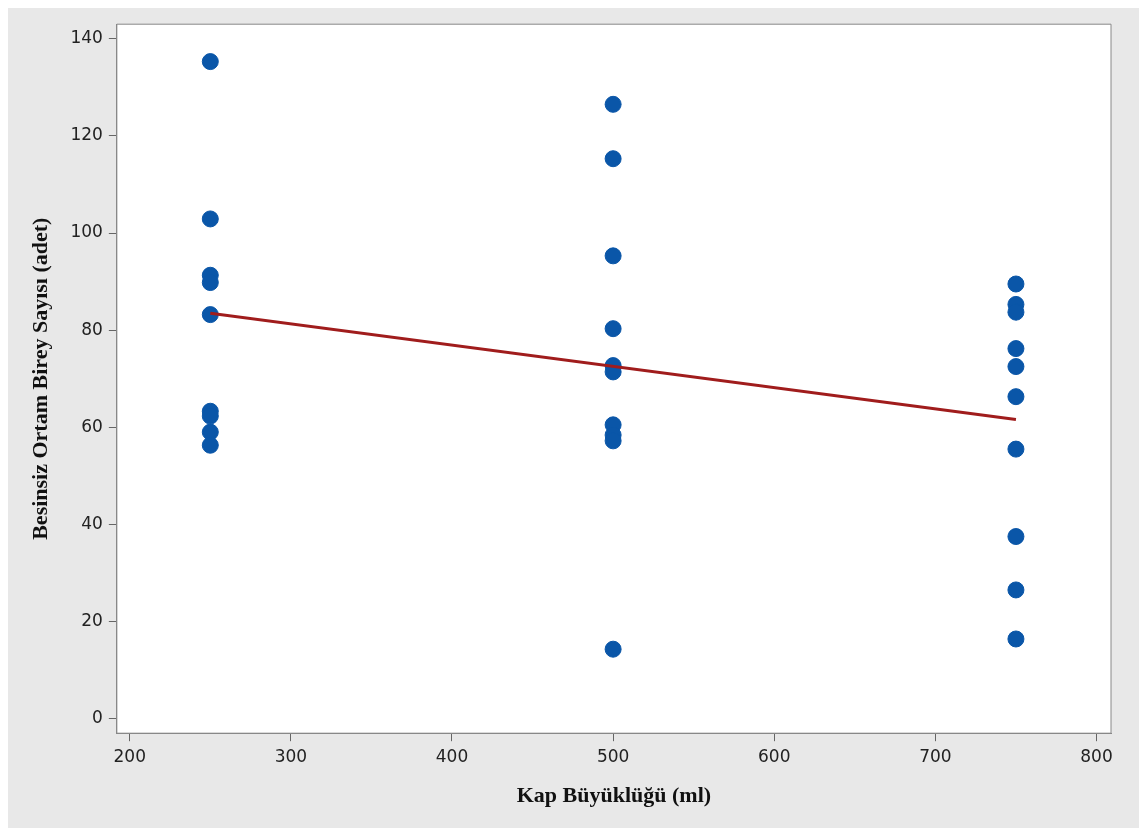 This screenshot has height=836, width=1147. Describe the element at coordinates (86, 134) in the screenshot. I see `y-tick-label: 120` at that location.